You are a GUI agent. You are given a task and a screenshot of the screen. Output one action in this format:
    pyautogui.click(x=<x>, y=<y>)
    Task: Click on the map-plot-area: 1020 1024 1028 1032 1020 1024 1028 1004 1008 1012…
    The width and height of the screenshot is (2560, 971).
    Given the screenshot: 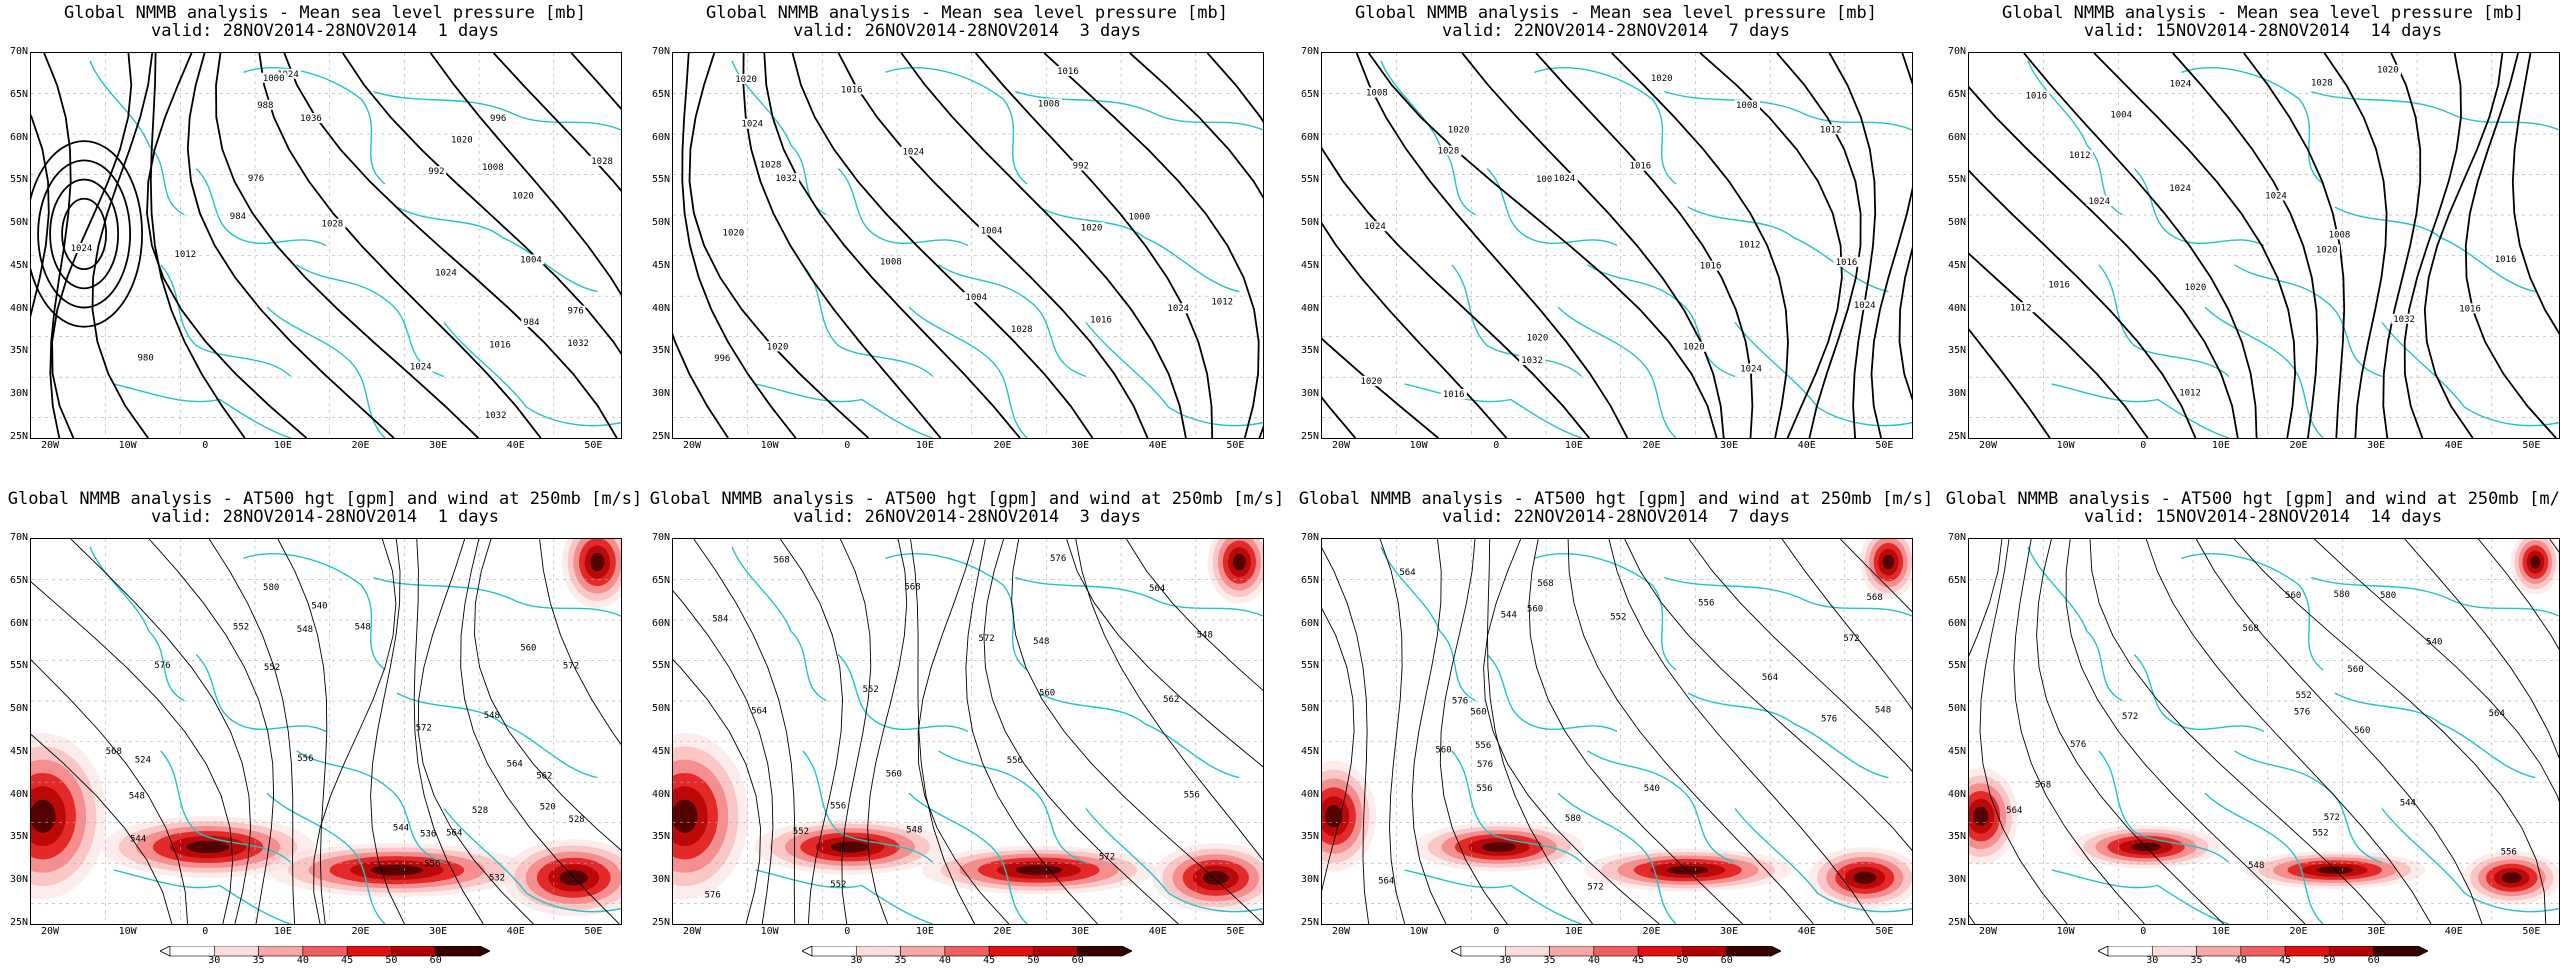 What is the action you would take?
    pyautogui.click(x=968, y=245)
    